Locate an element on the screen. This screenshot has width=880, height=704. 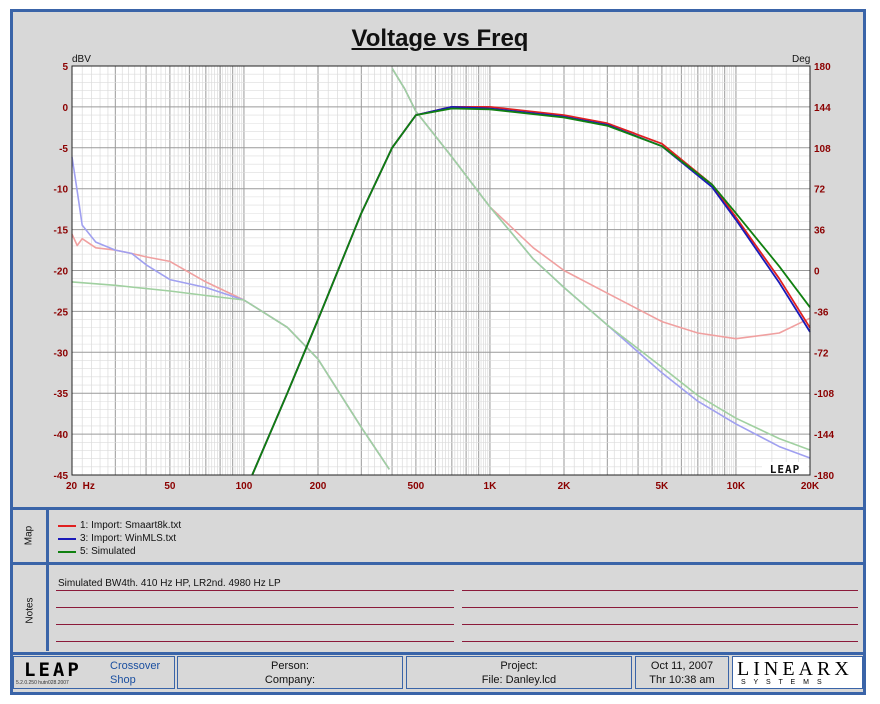
x-tick-label: 200 is located at coordinates (318, 486).